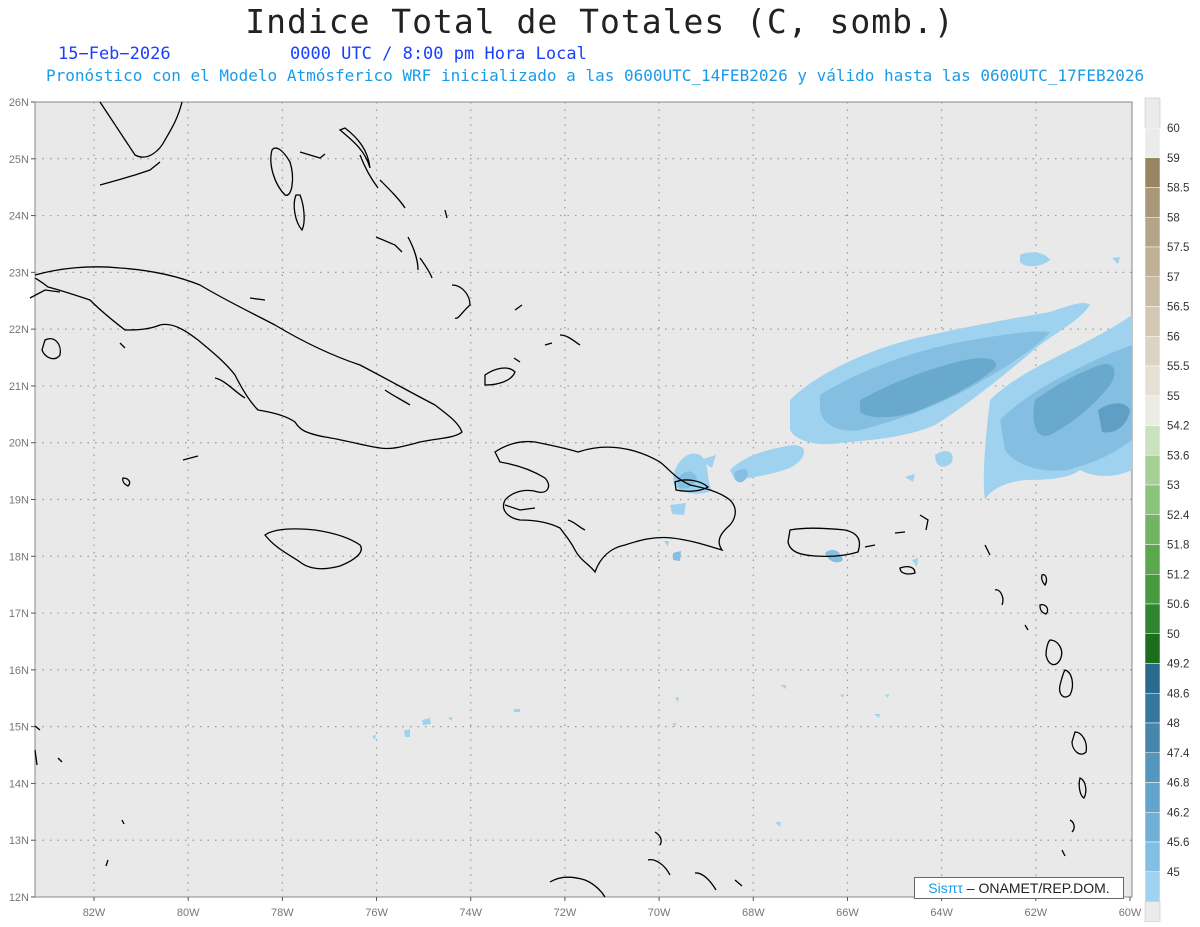 This screenshot has width=1200, height=927. I want to click on colorbar-label: 52.4, so click(1178, 516).